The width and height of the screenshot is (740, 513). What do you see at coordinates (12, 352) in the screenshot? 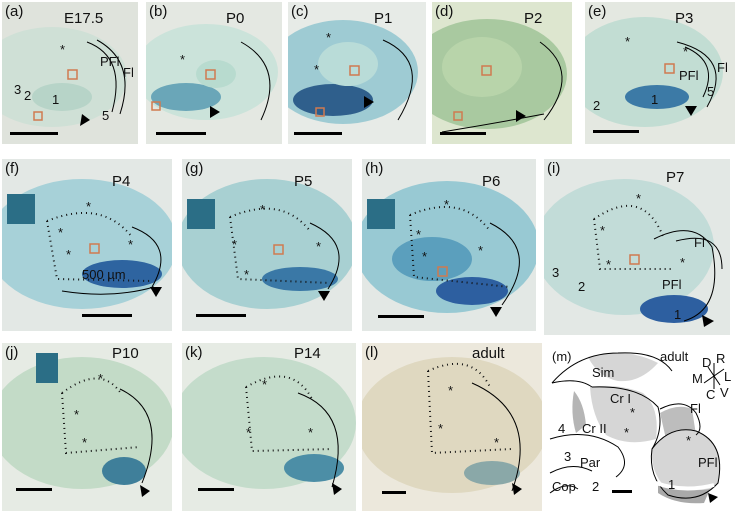
I see `panel-label: (j)` at bounding box center [12, 352].